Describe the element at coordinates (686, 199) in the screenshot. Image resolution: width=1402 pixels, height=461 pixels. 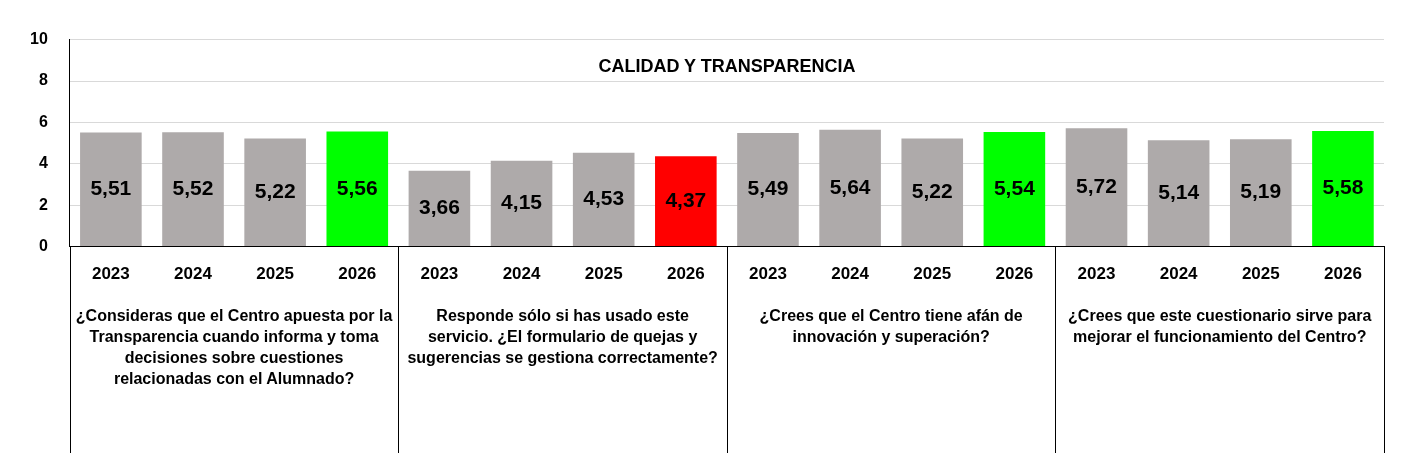
I see `data-label: 4,37` at that location.